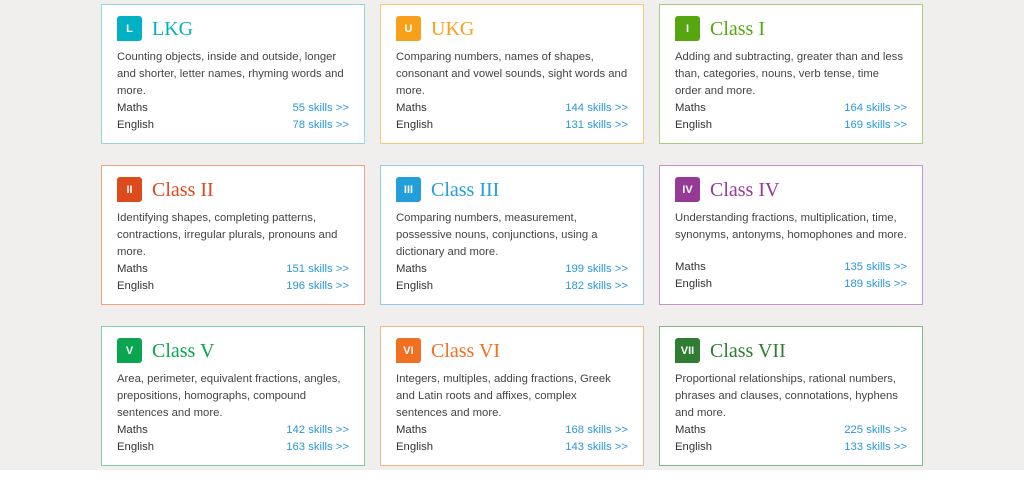  Describe the element at coordinates (129, 28) in the screenshot. I see `grade-badge: L` at that location.